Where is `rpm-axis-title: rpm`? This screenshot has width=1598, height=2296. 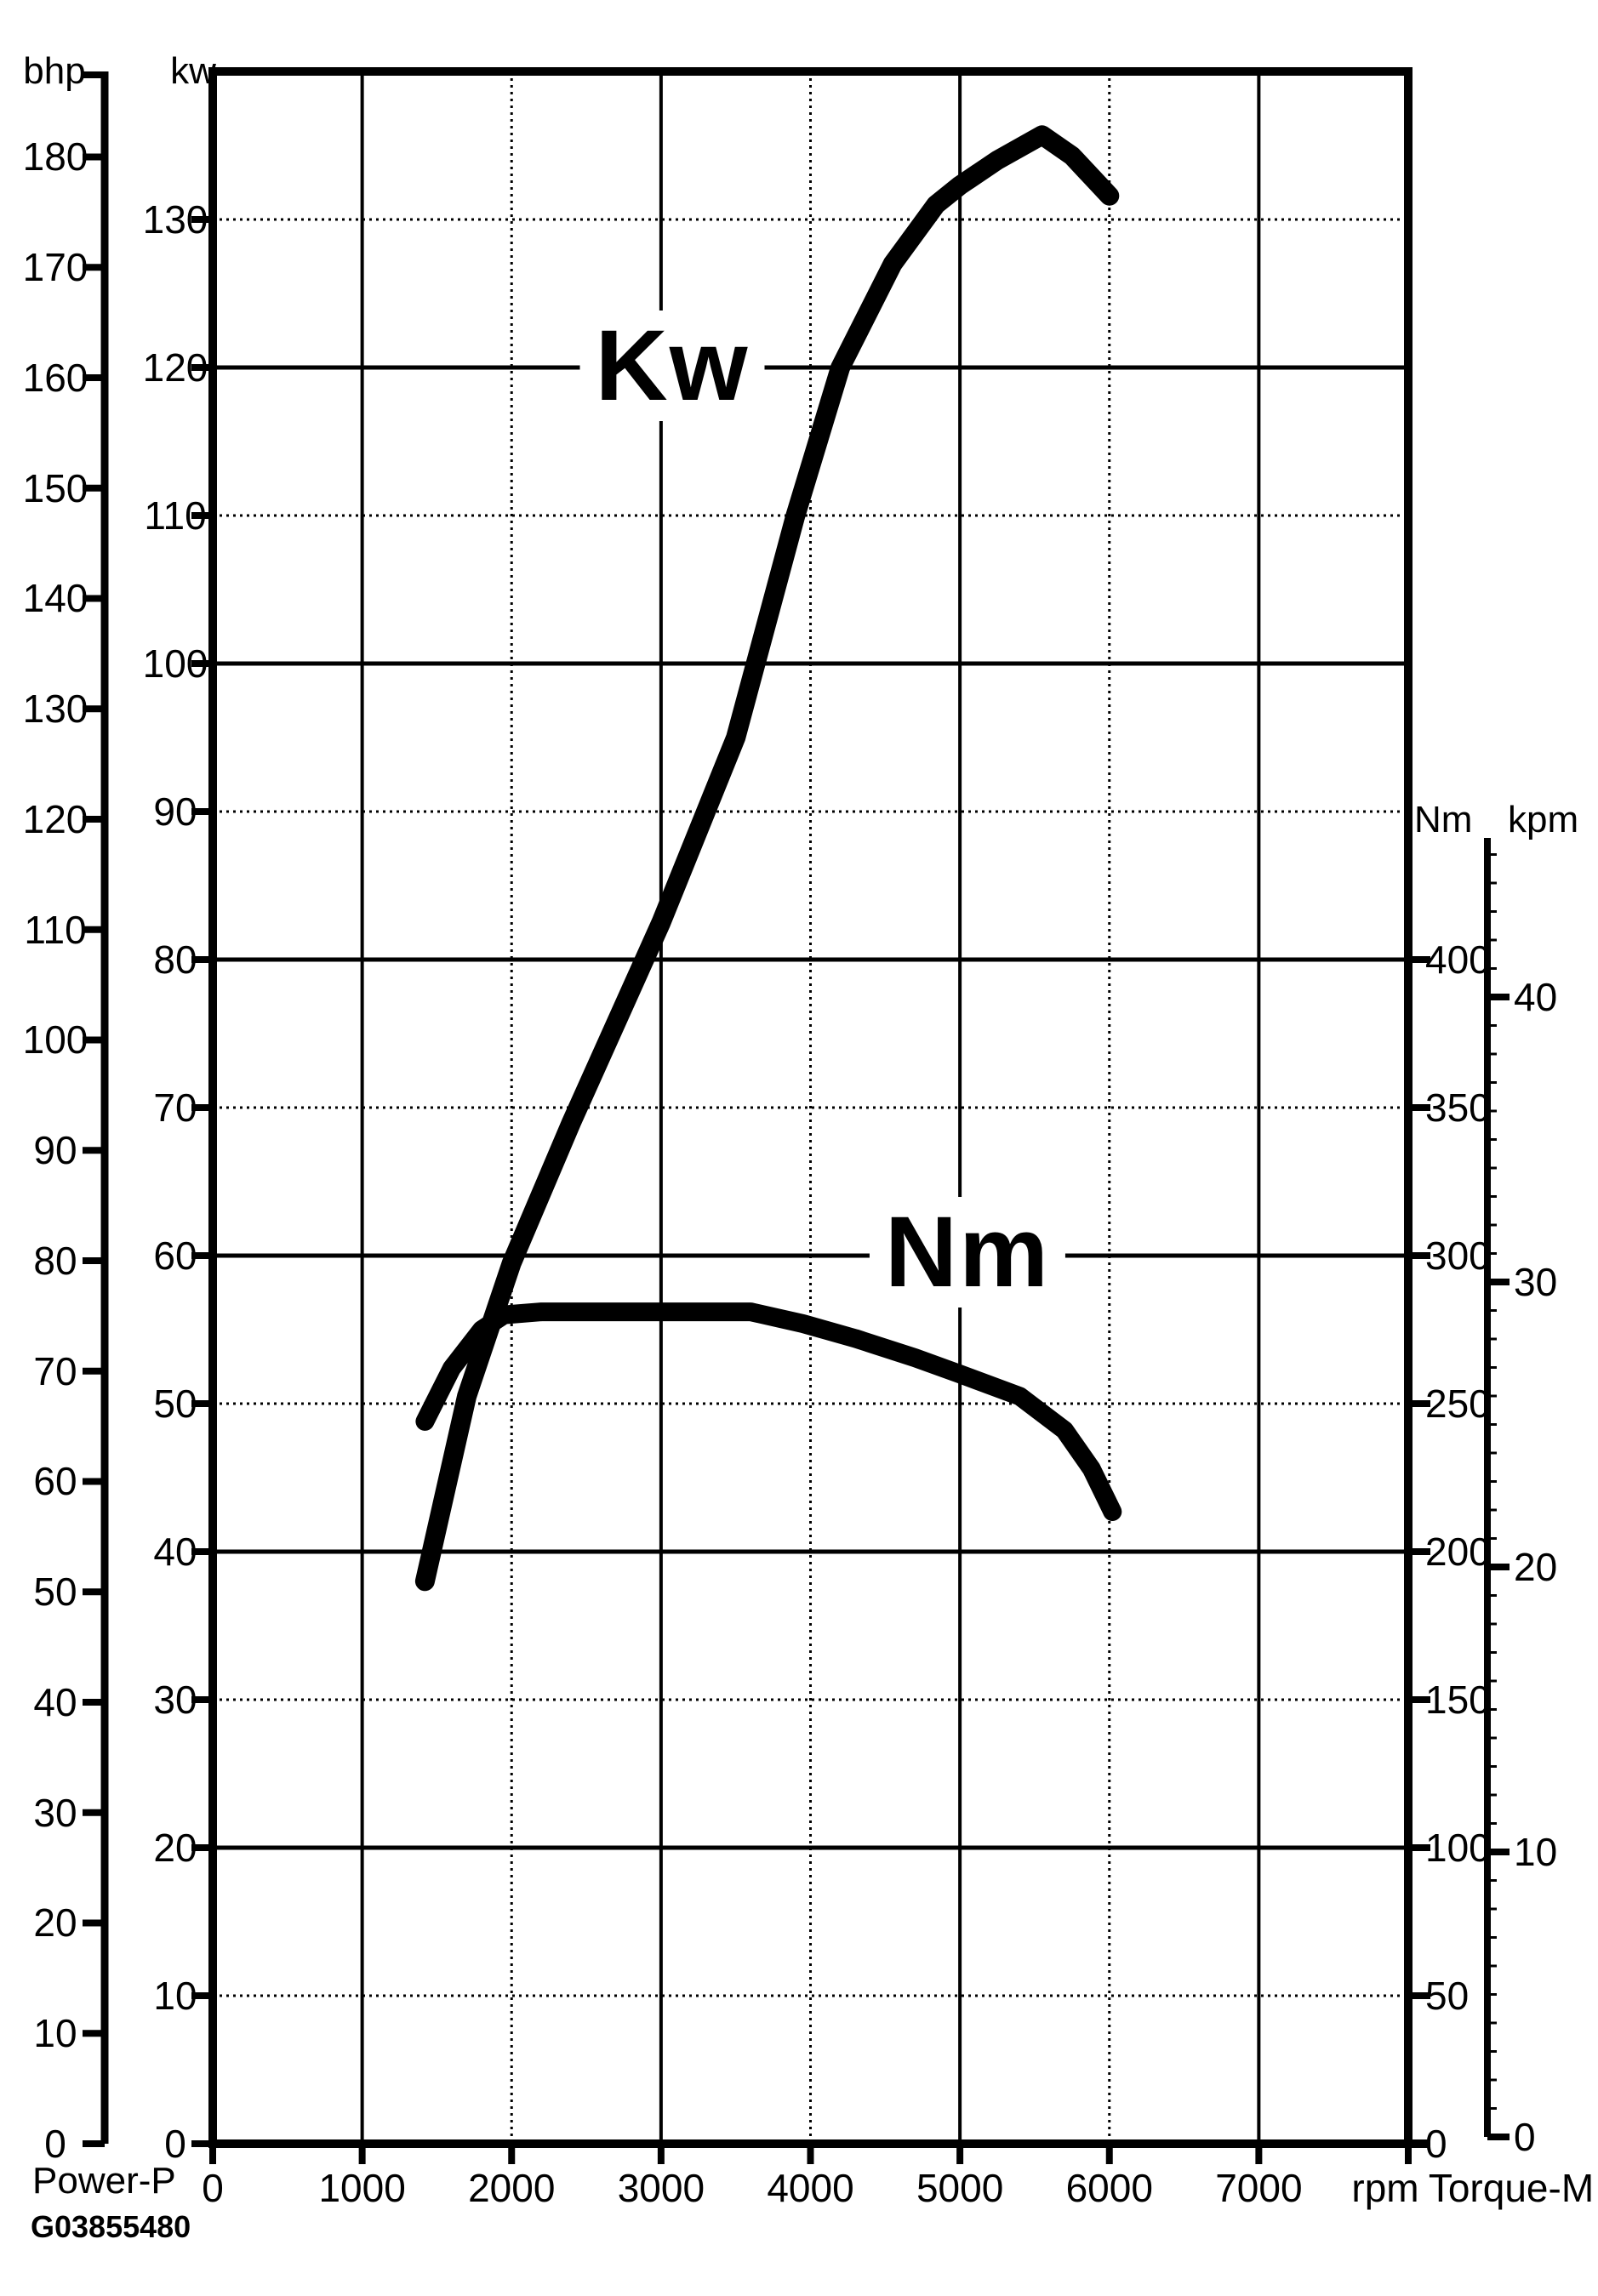
rpm-axis-title: rpm is located at coordinates (1385, 2188).